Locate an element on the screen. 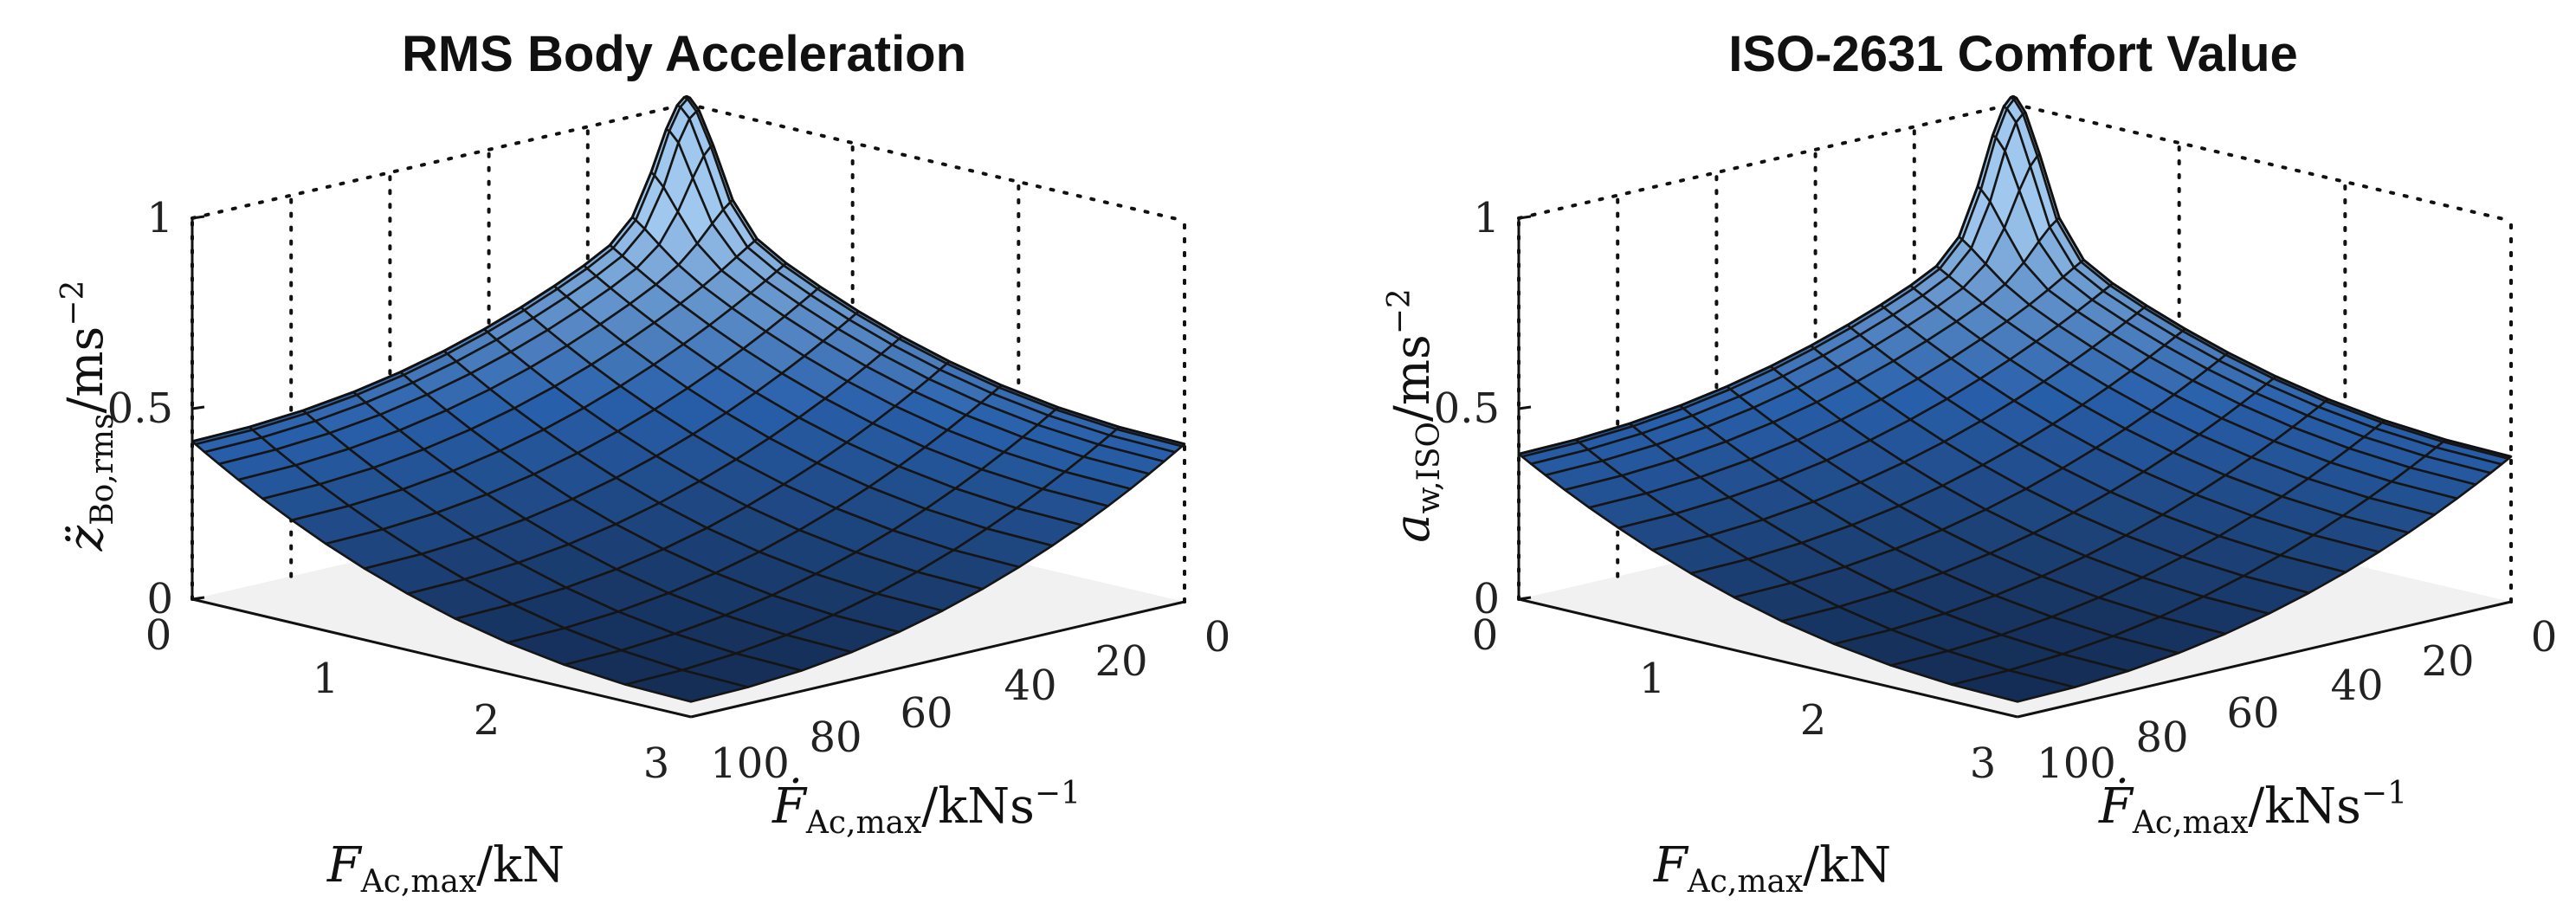  chart-title: RMS Body Acceleration is located at coordinates (684, 54).